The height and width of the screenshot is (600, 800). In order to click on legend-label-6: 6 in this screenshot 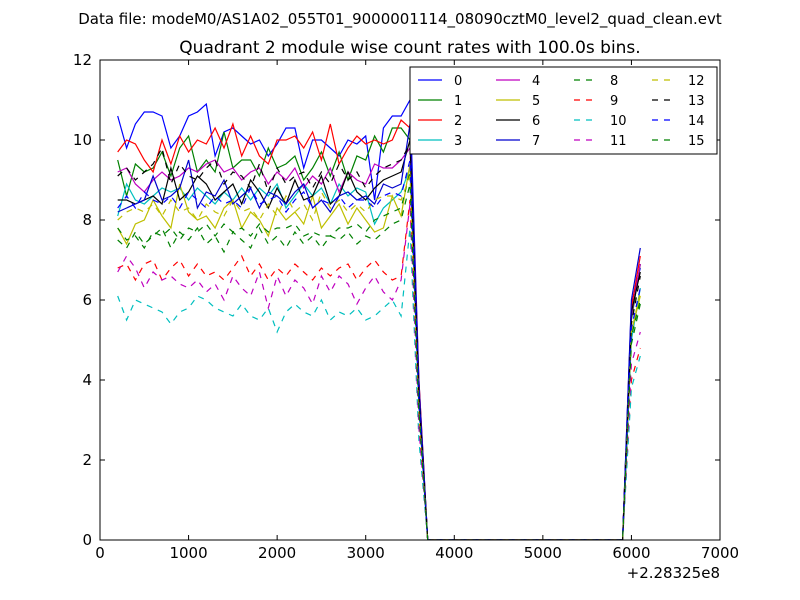, I will do `click(536, 121)`.